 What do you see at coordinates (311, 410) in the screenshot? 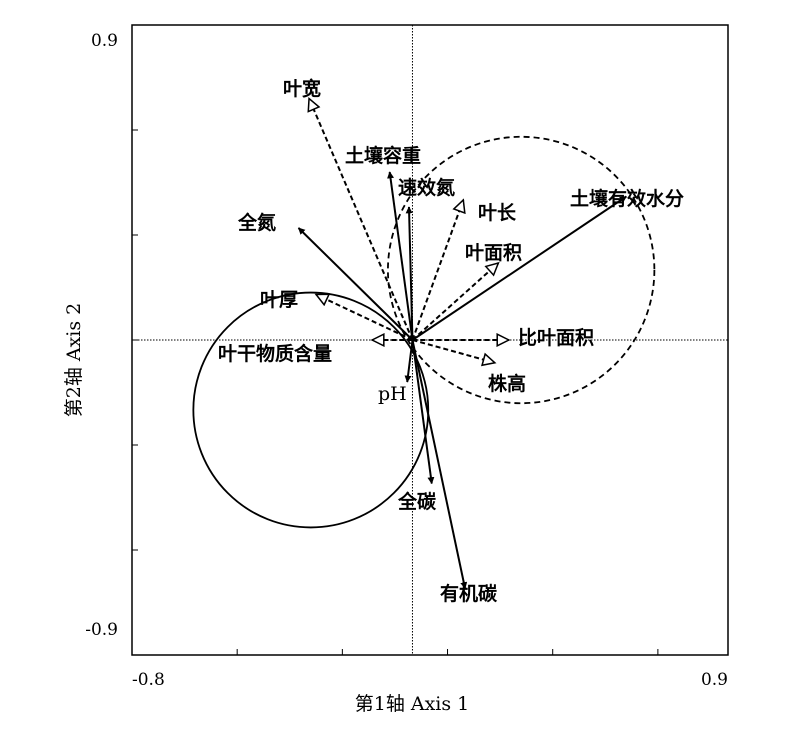
I see `solid-group-circle` at bounding box center [311, 410].